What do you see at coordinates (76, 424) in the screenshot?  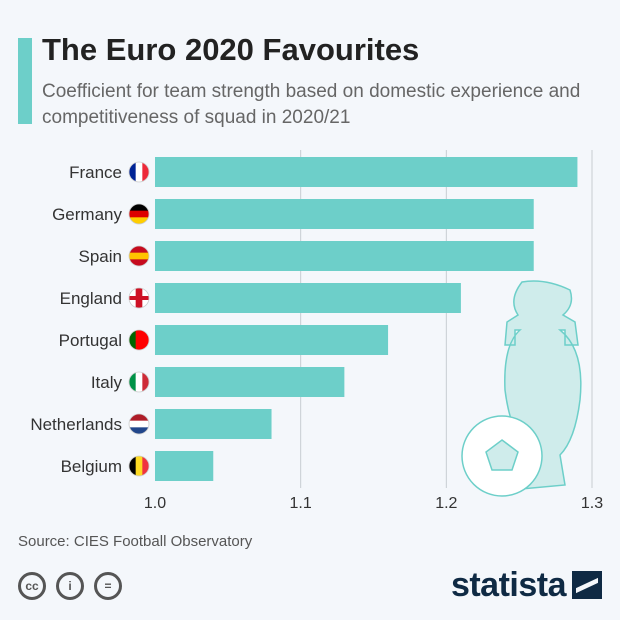 I see `category-label: Netherlands` at bounding box center [76, 424].